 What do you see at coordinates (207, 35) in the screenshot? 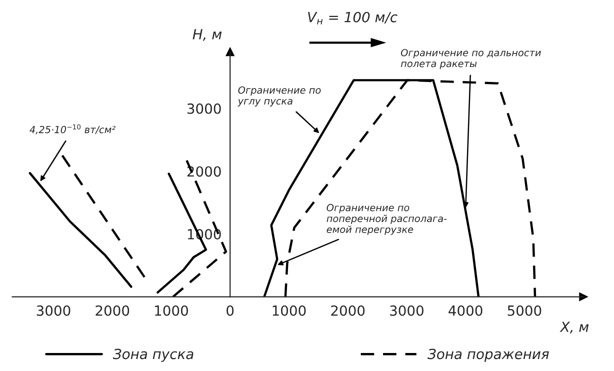
I see `y-axis-title: H, м` at bounding box center [207, 35].